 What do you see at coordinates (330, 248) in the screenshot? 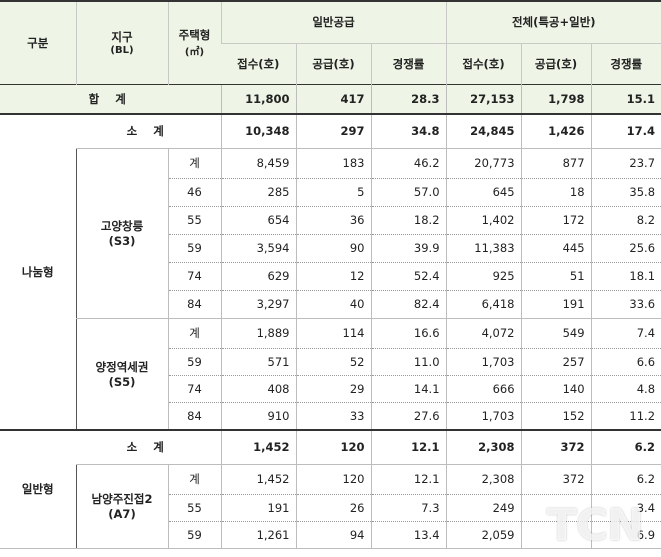
I see `table-row: 59 3,594 90 39.9 11,383 445 25.6` at bounding box center [330, 248].